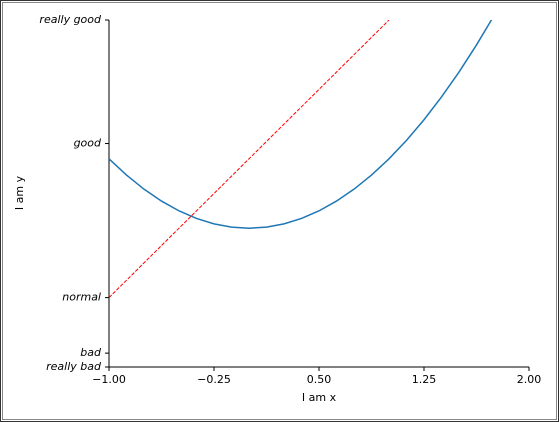 This screenshot has height=422, width=559. What do you see at coordinates (424, 379) in the screenshot?
I see `x-tick-label: 1.25` at bounding box center [424, 379].